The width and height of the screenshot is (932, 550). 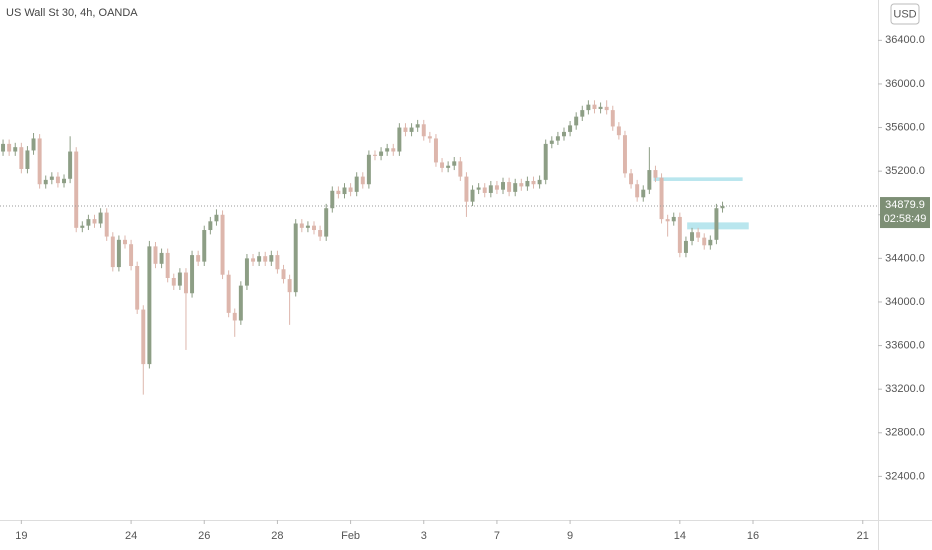 I want to click on x-tick-label: 26, so click(x=204, y=536).